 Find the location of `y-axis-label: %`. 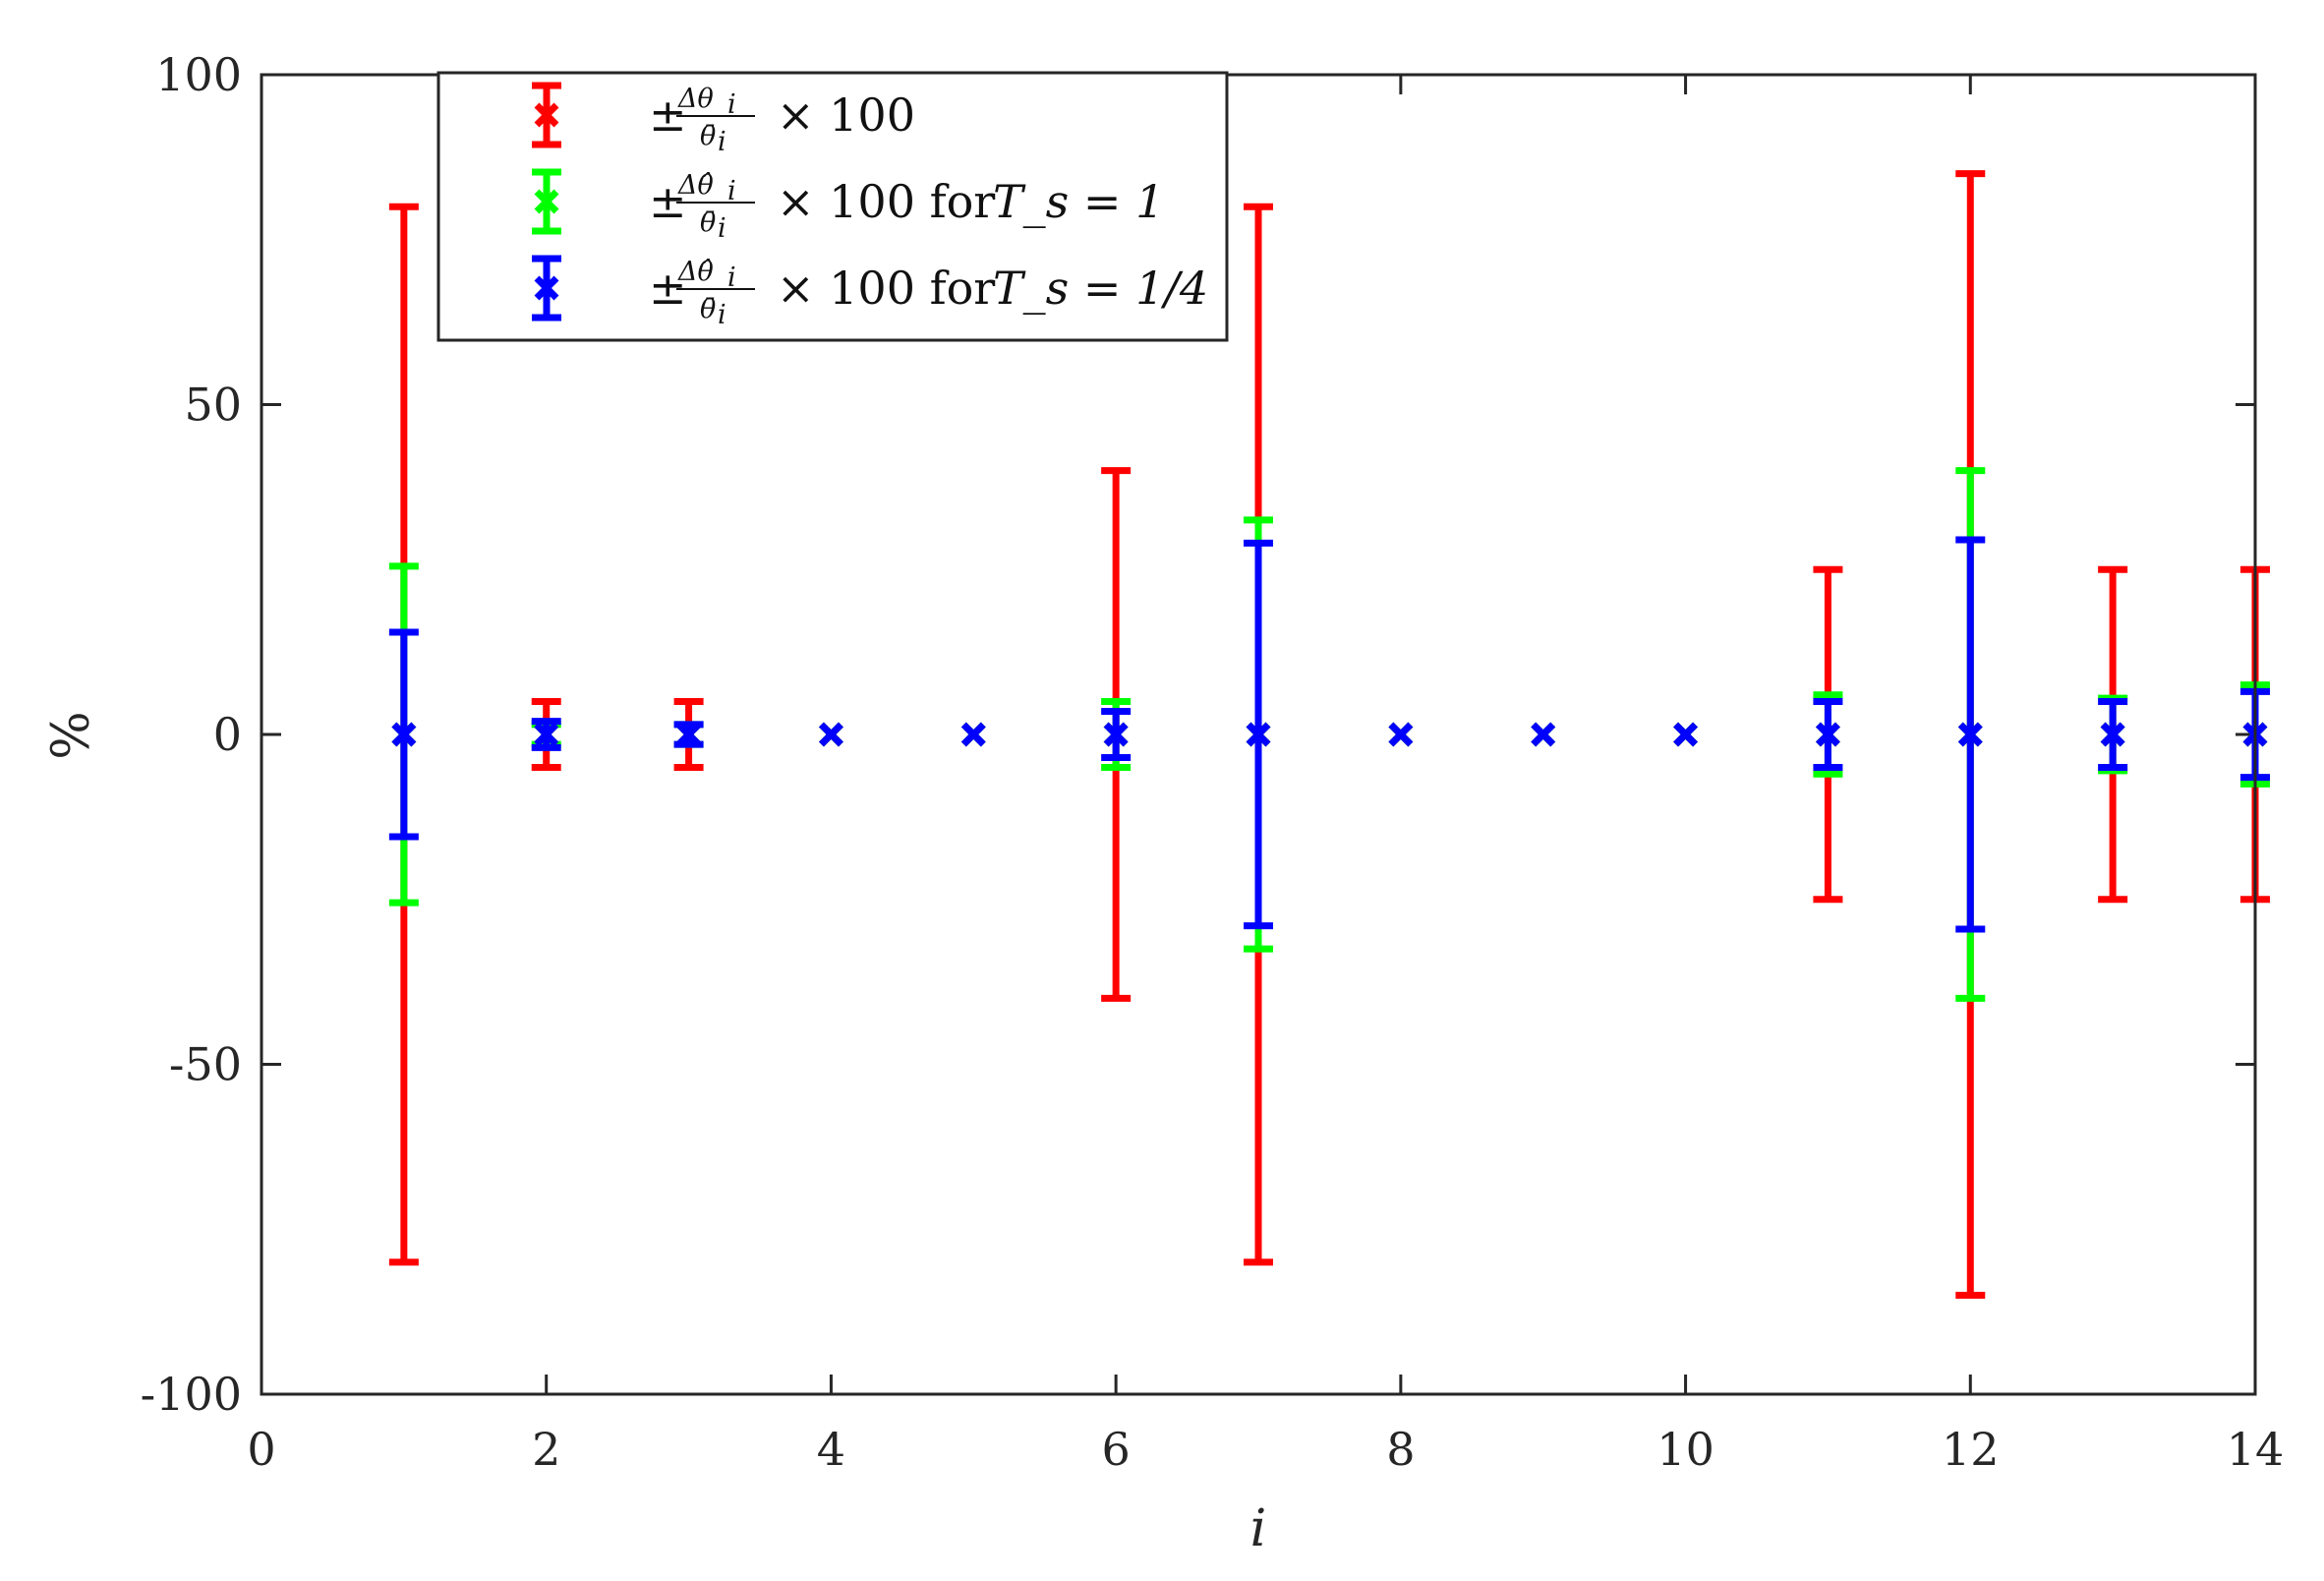

y-axis-label: % is located at coordinates (71, 735).